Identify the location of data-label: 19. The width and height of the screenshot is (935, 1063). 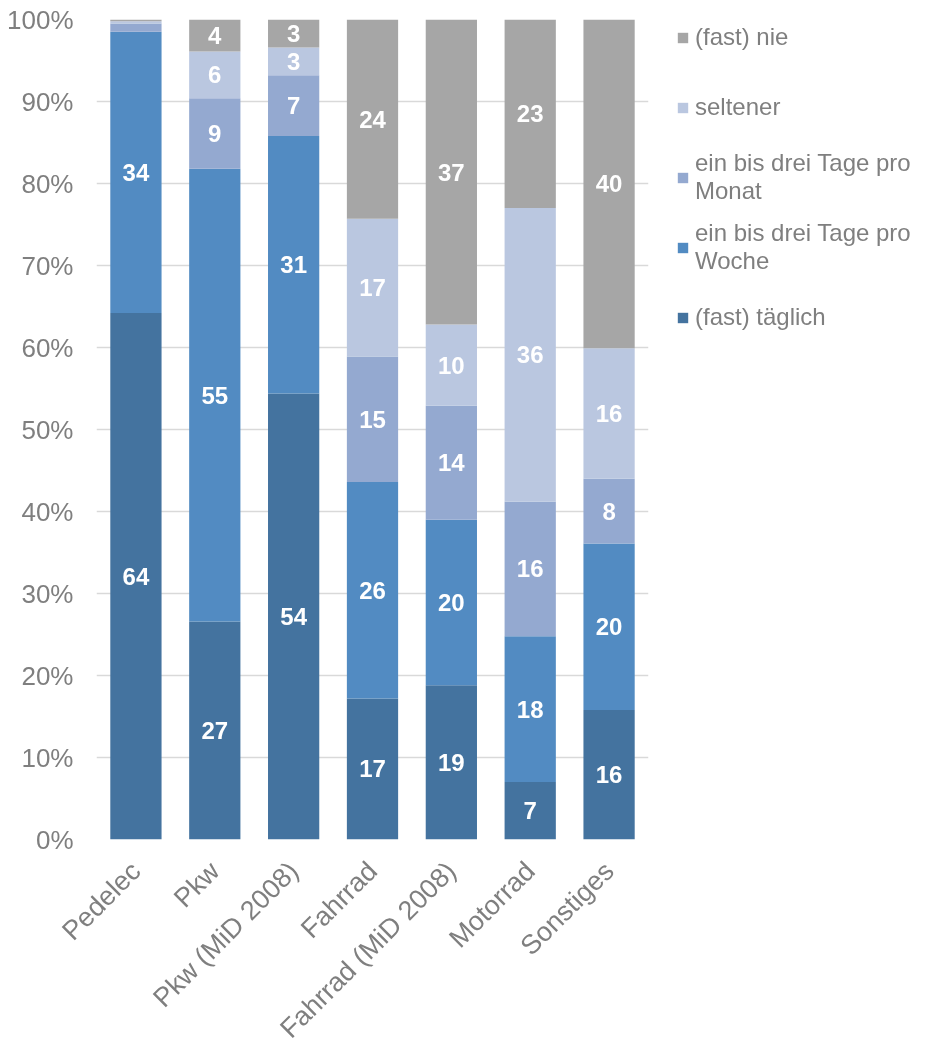
(451, 762).